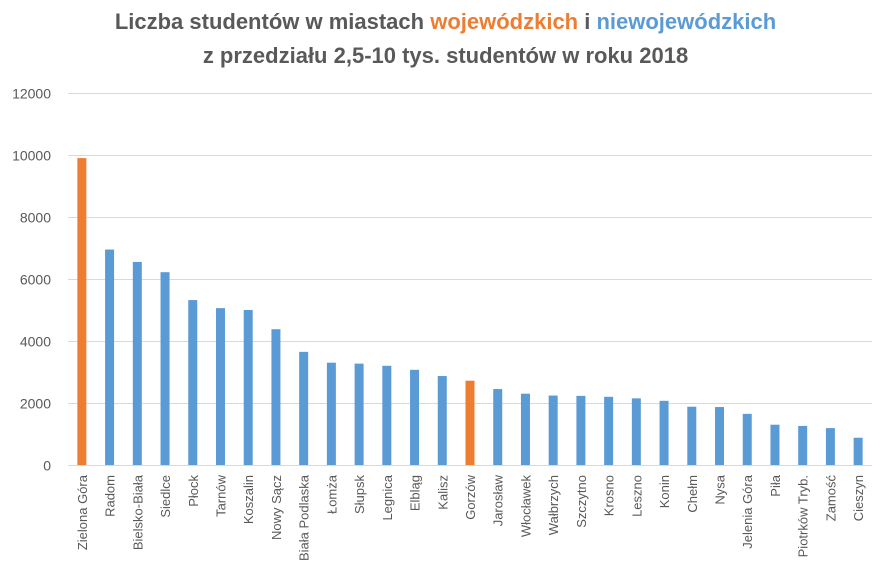 This screenshot has height=582, width=891. Describe the element at coordinates (35, 342) in the screenshot. I see `y-tick-label: 4000` at that location.